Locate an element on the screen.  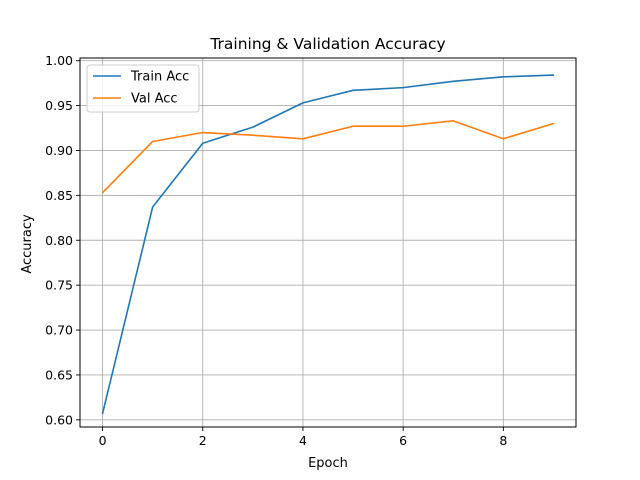
y-tick-label: 0.65 is located at coordinates (59, 374).